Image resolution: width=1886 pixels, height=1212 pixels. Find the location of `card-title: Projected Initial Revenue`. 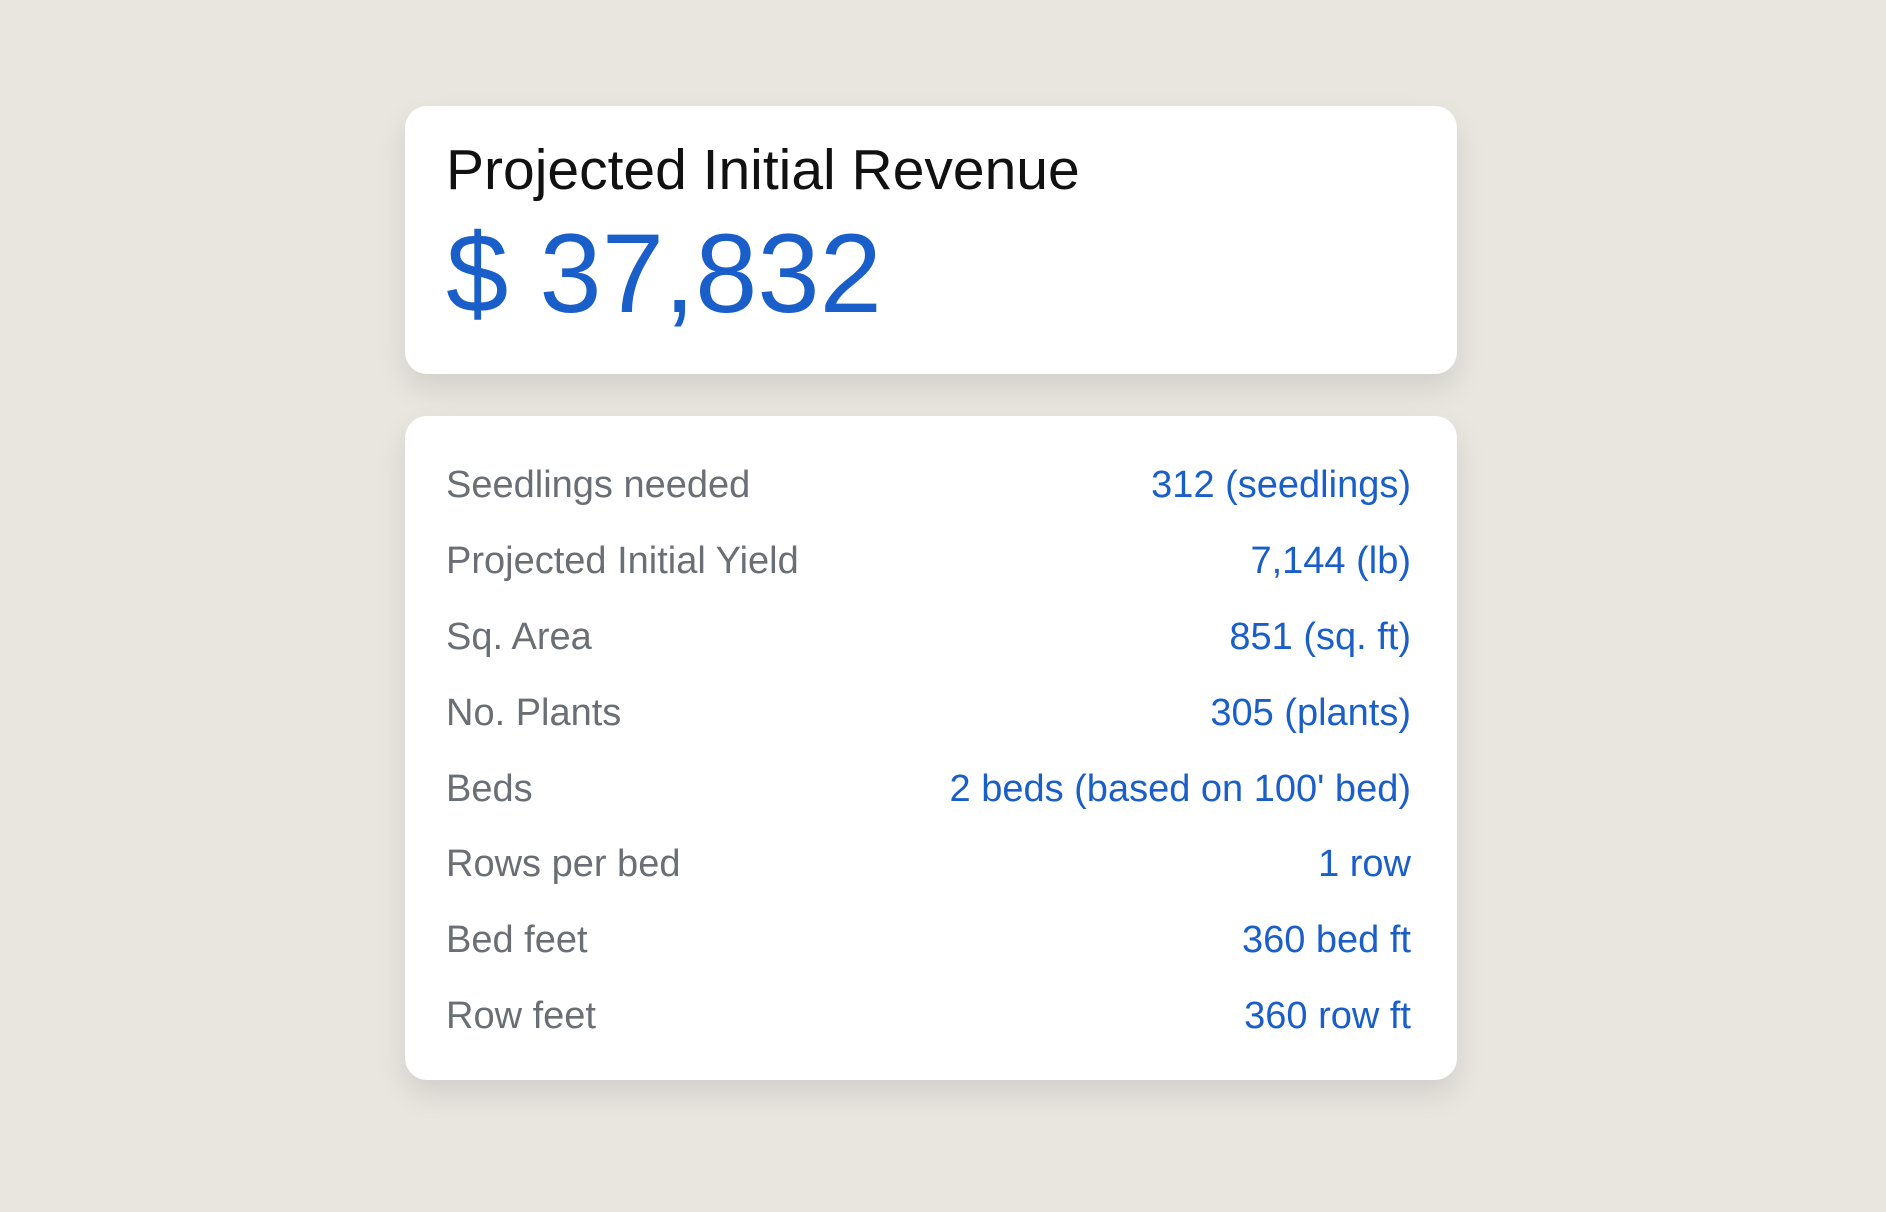

card-title: Projected Initial Revenue is located at coordinates (763, 170).